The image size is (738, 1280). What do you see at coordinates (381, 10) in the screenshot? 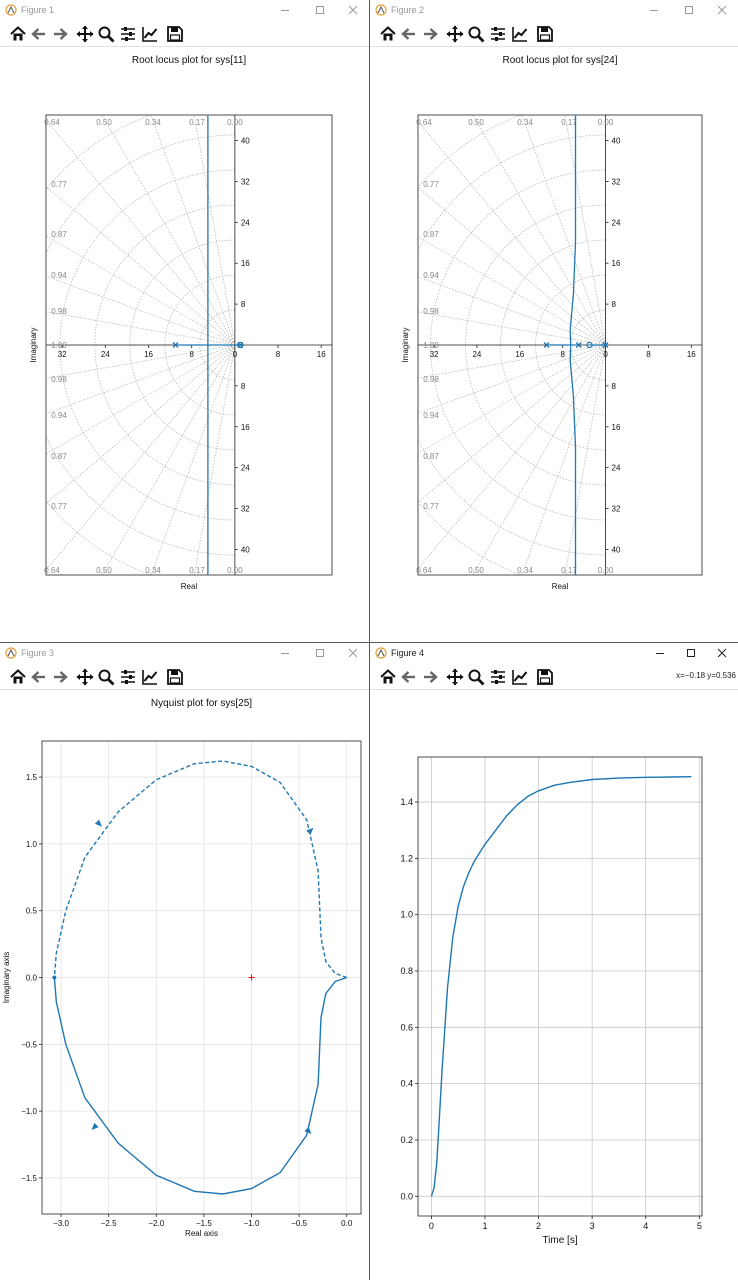
I see `matplotlib-app-icon` at bounding box center [381, 10].